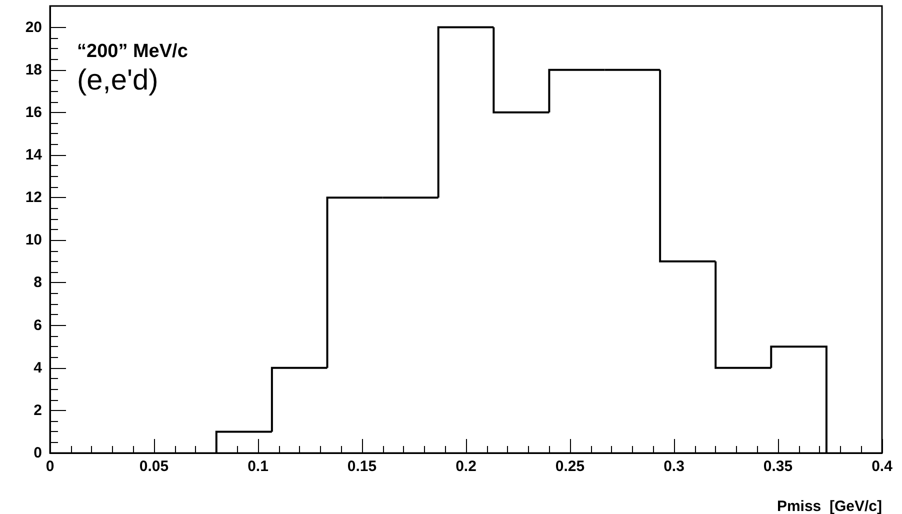 Image resolution: width=902 pixels, height=514 pixels. I want to click on y-tick-label: 20, so click(33, 27).